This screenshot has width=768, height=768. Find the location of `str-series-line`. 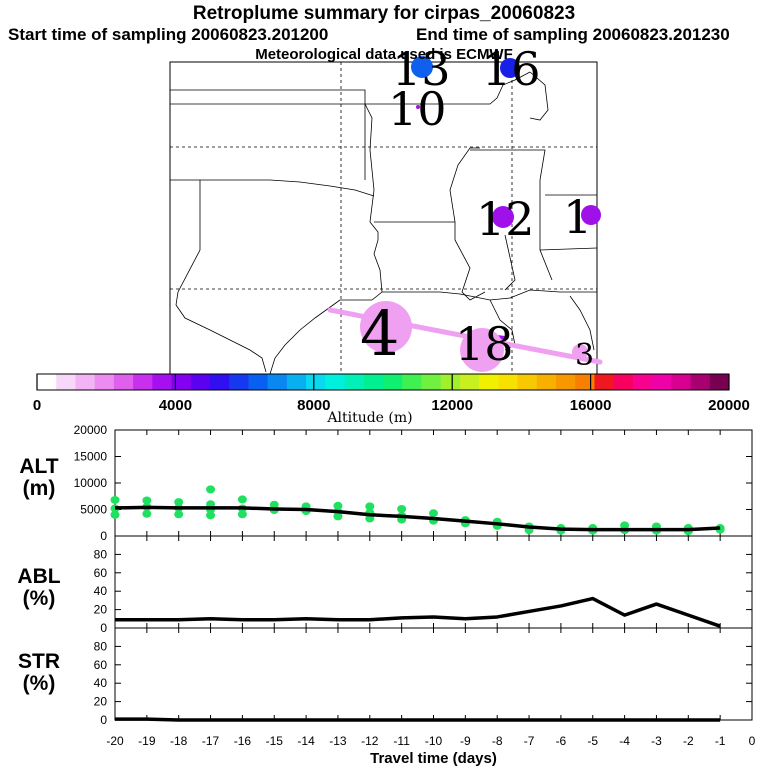

str-series-line is located at coordinates (418, 719).